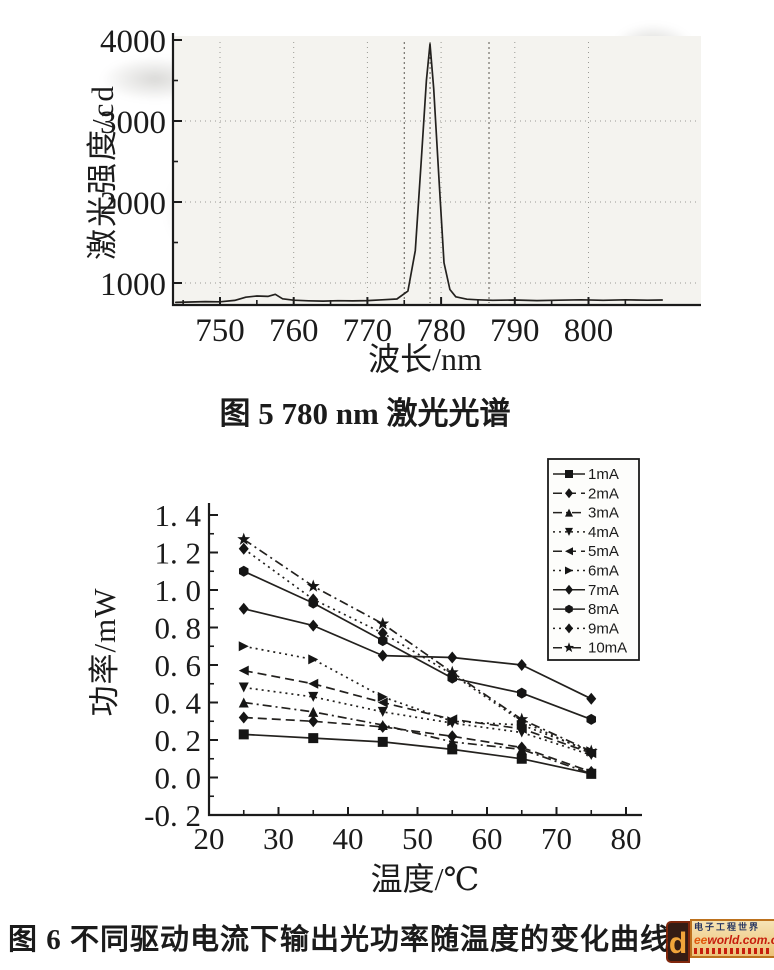 This screenshot has width=774, height=970. What do you see at coordinates (365, 413) in the screenshot?
I see `fig5-caption: 图 5 780 nm 激光光谱` at bounding box center [365, 413].